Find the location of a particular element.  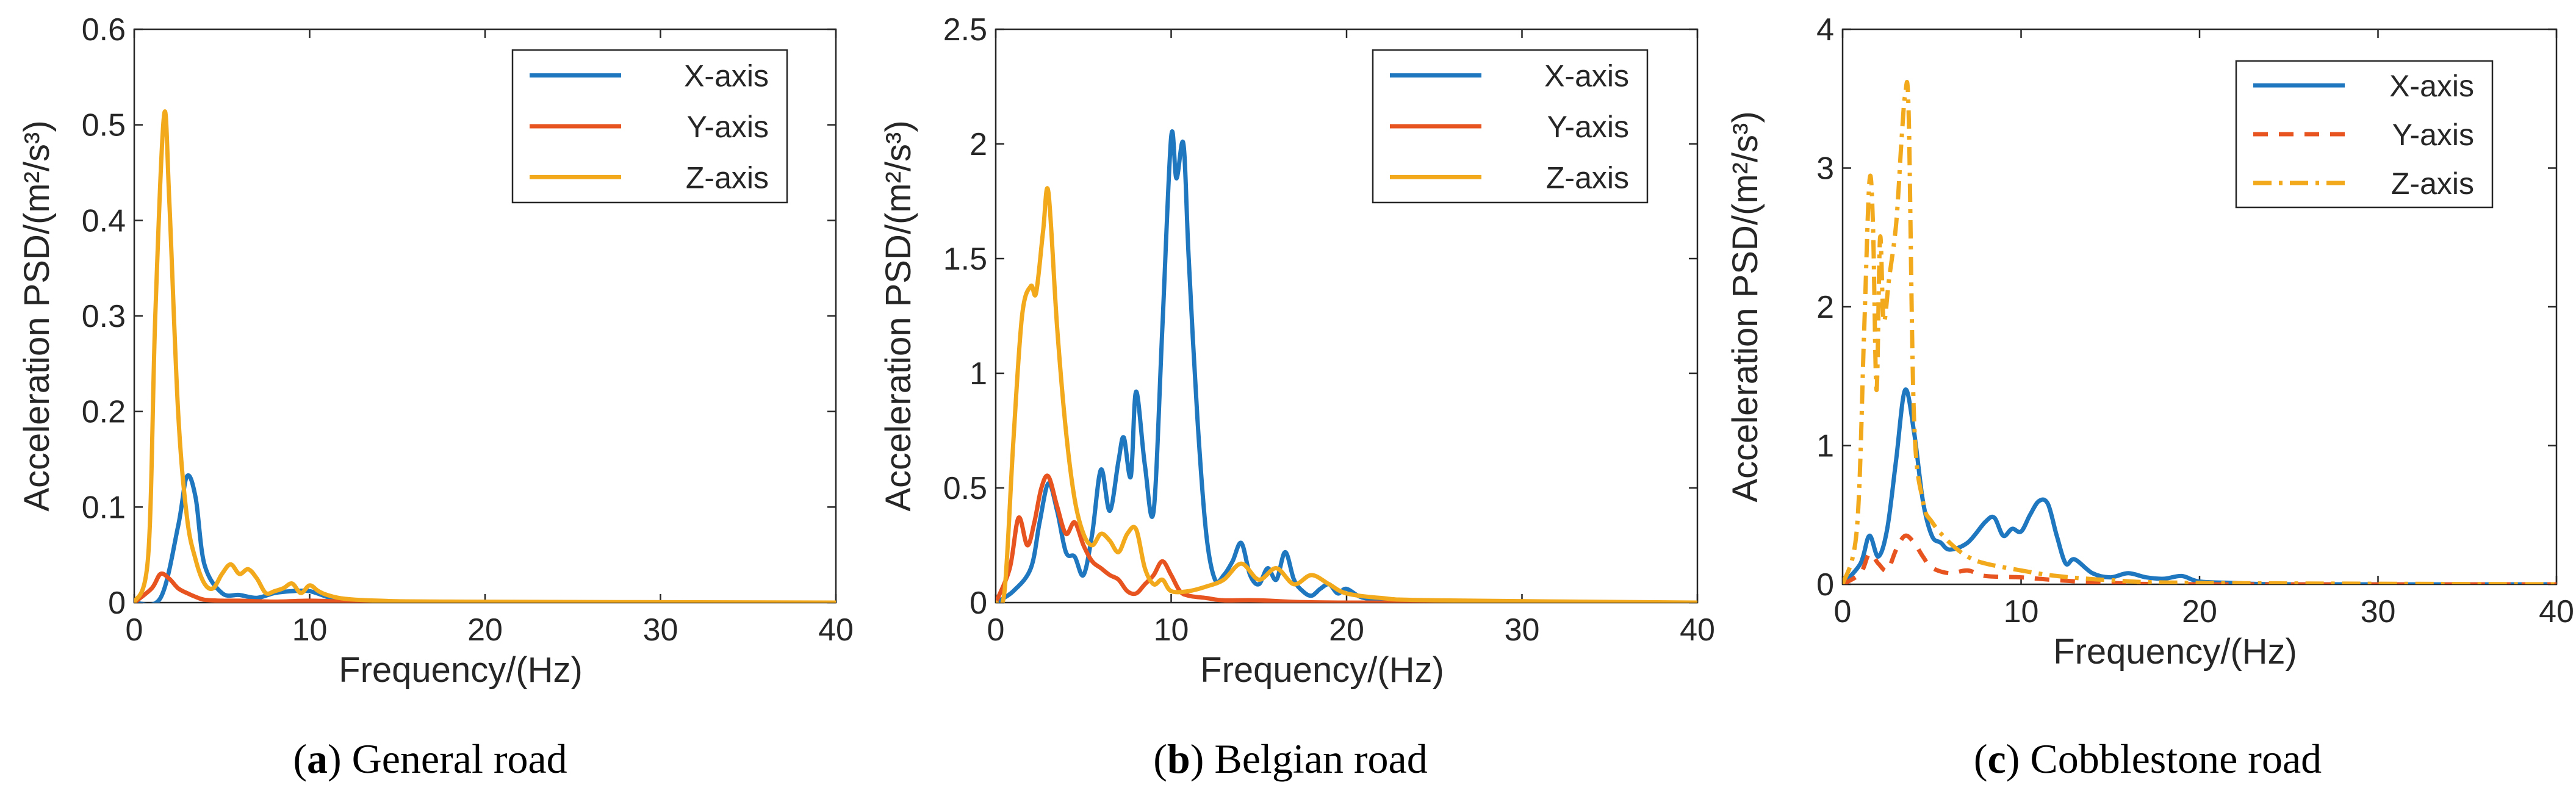

series-line-z-axis is located at coordinates (1346, 394).